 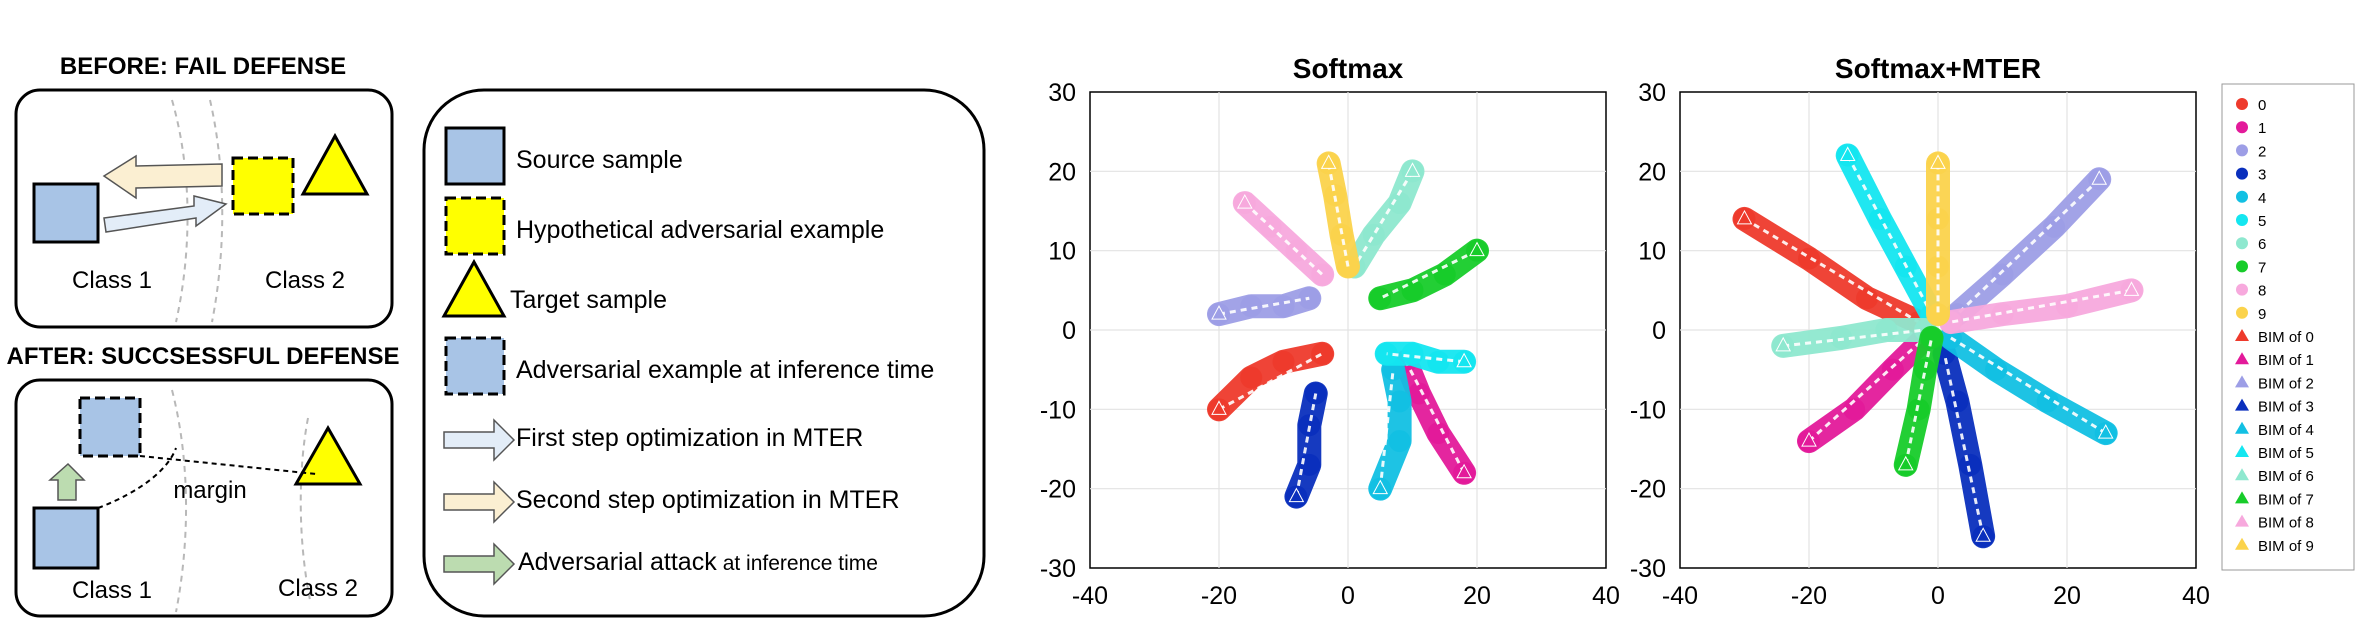 I want to click on plot-legend-label: BIM of 5, so click(x=2286, y=453).